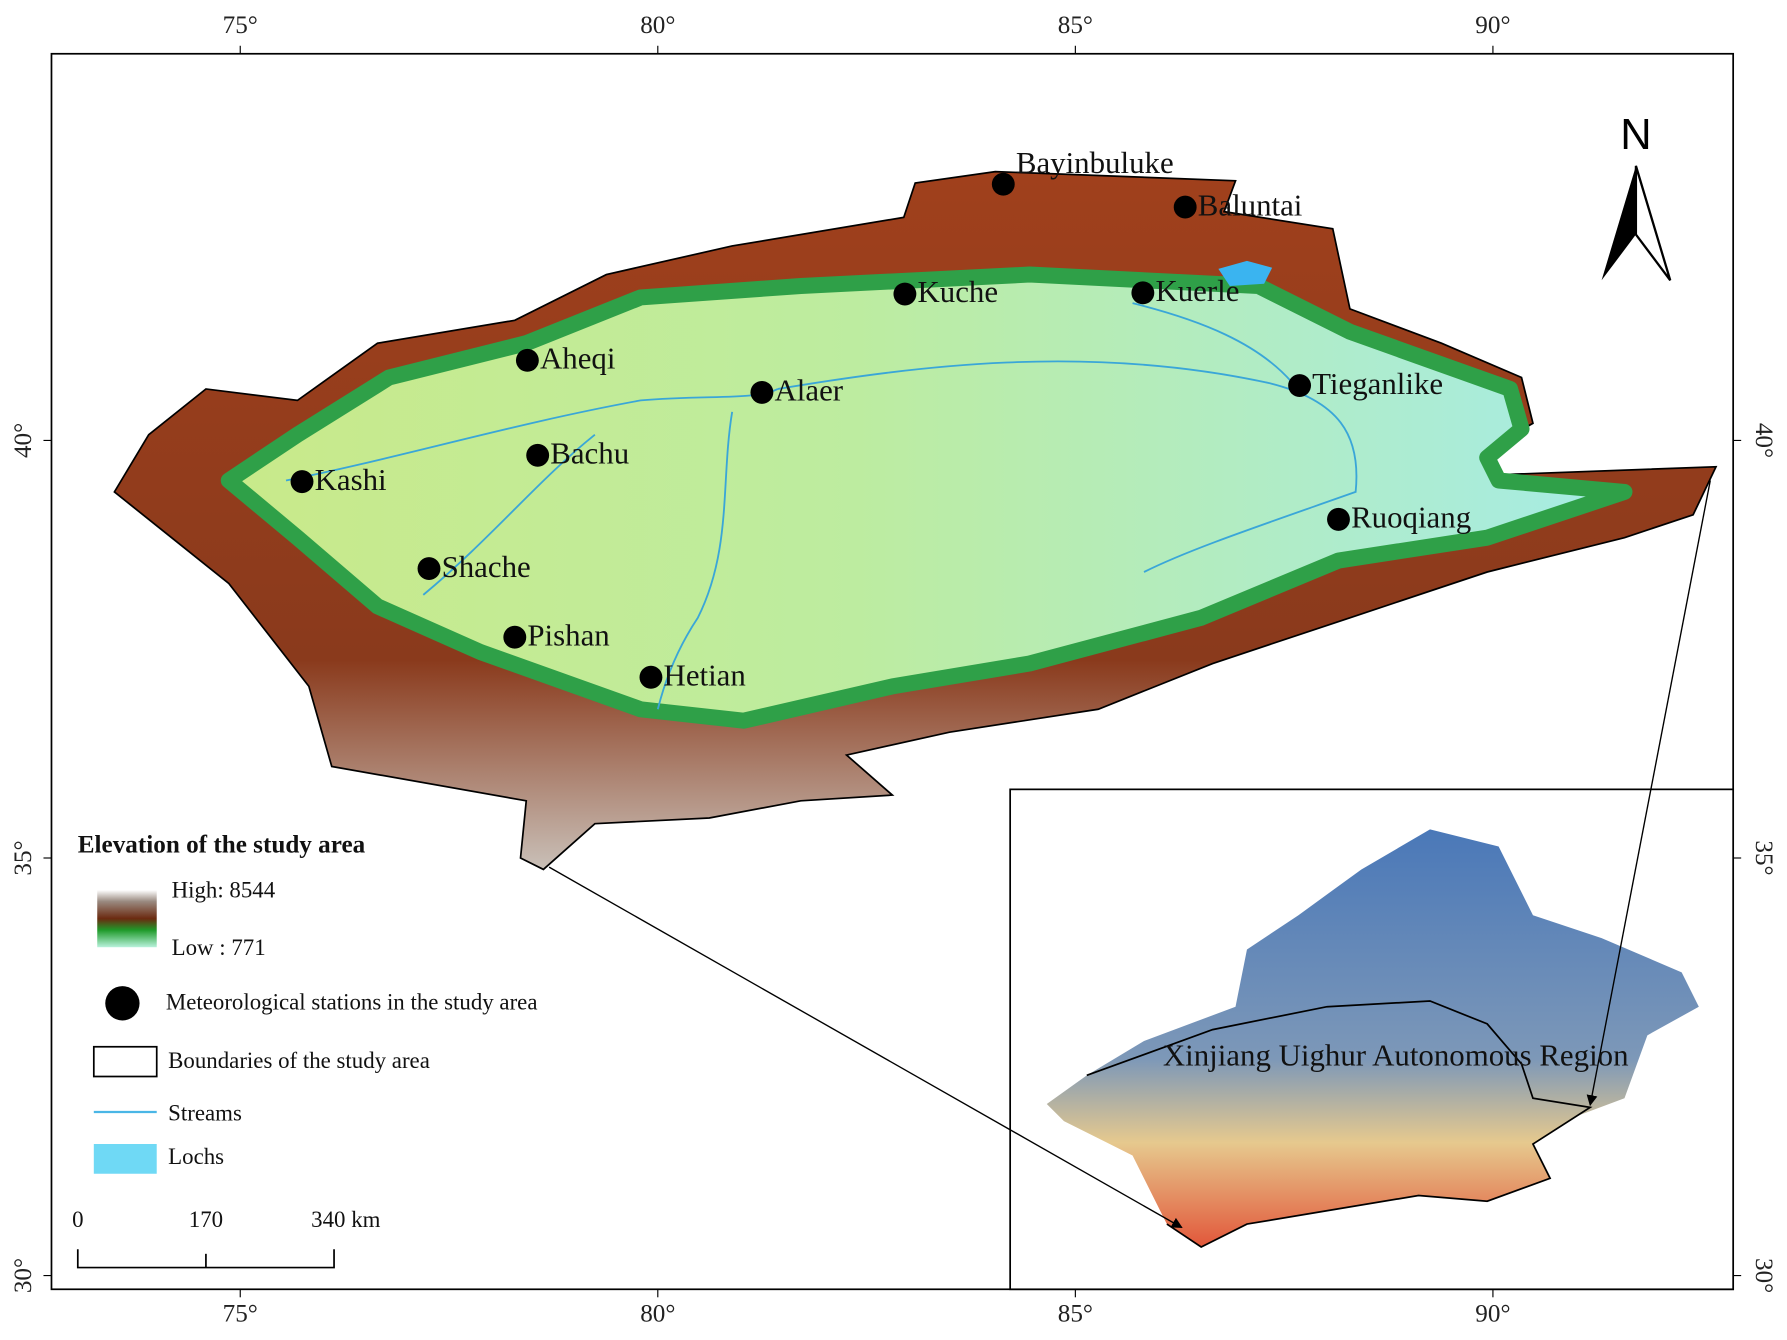 The image size is (1787, 1340). Describe the element at coordinates (486, 566) in the screenshot. I see `station-label: Shache` at that location.